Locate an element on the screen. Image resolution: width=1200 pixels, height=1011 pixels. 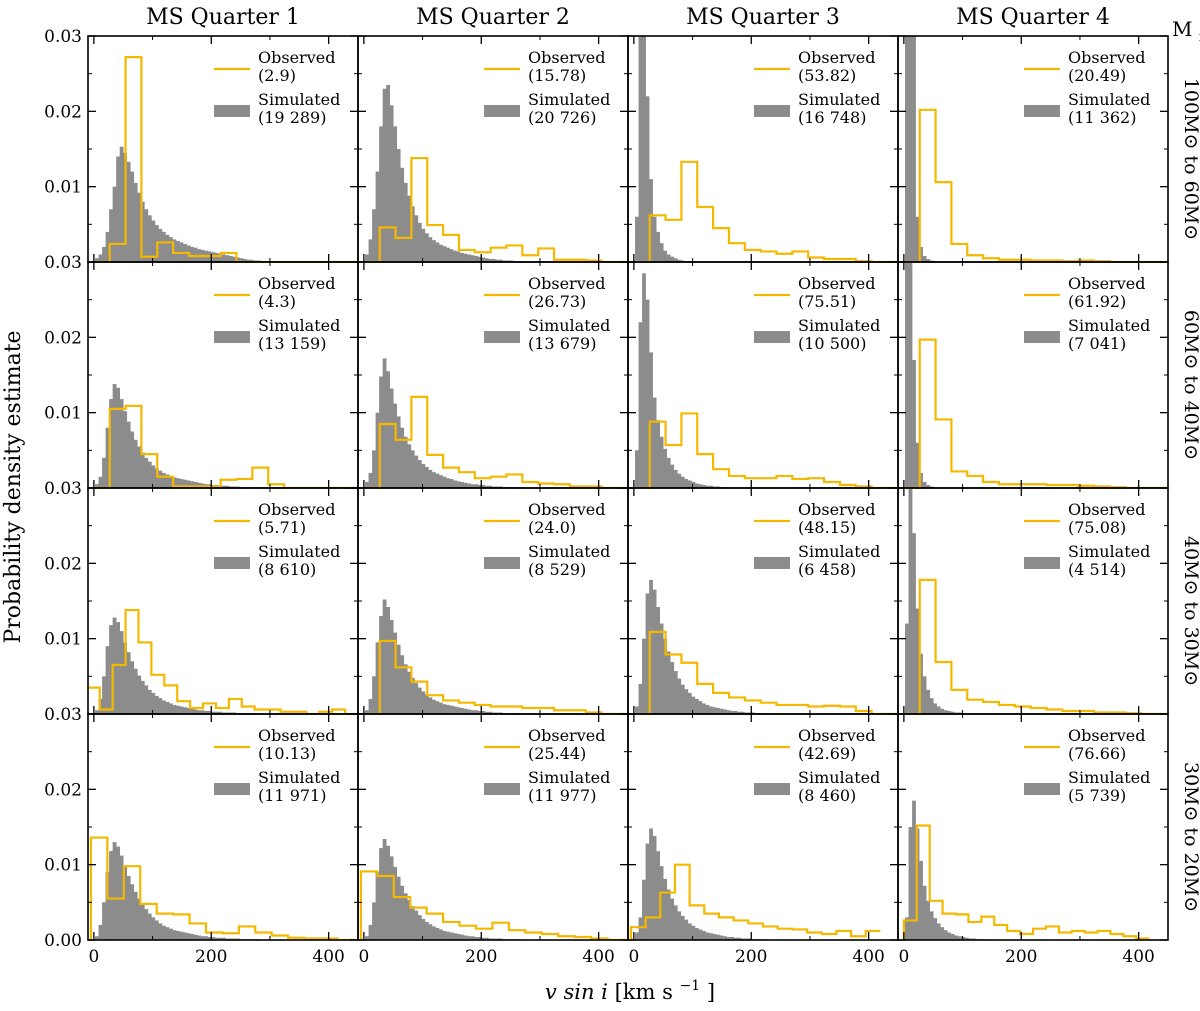
x-tick-label: 400 is located at coordinates (328, 957).